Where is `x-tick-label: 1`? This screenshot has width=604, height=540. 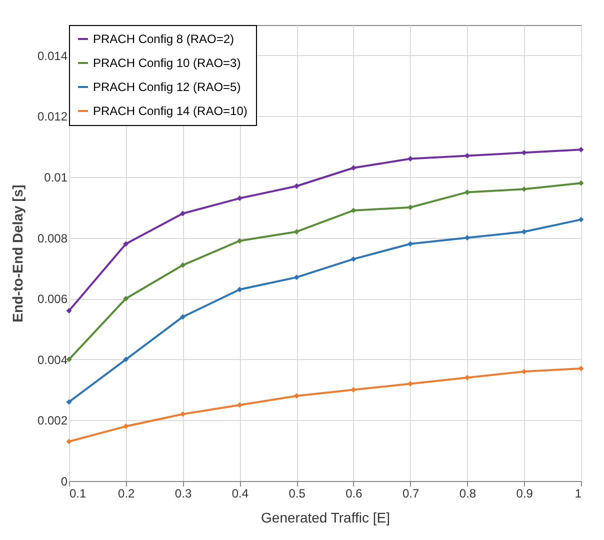
x-tick-label: 1 is located at coordinates (578, 493).